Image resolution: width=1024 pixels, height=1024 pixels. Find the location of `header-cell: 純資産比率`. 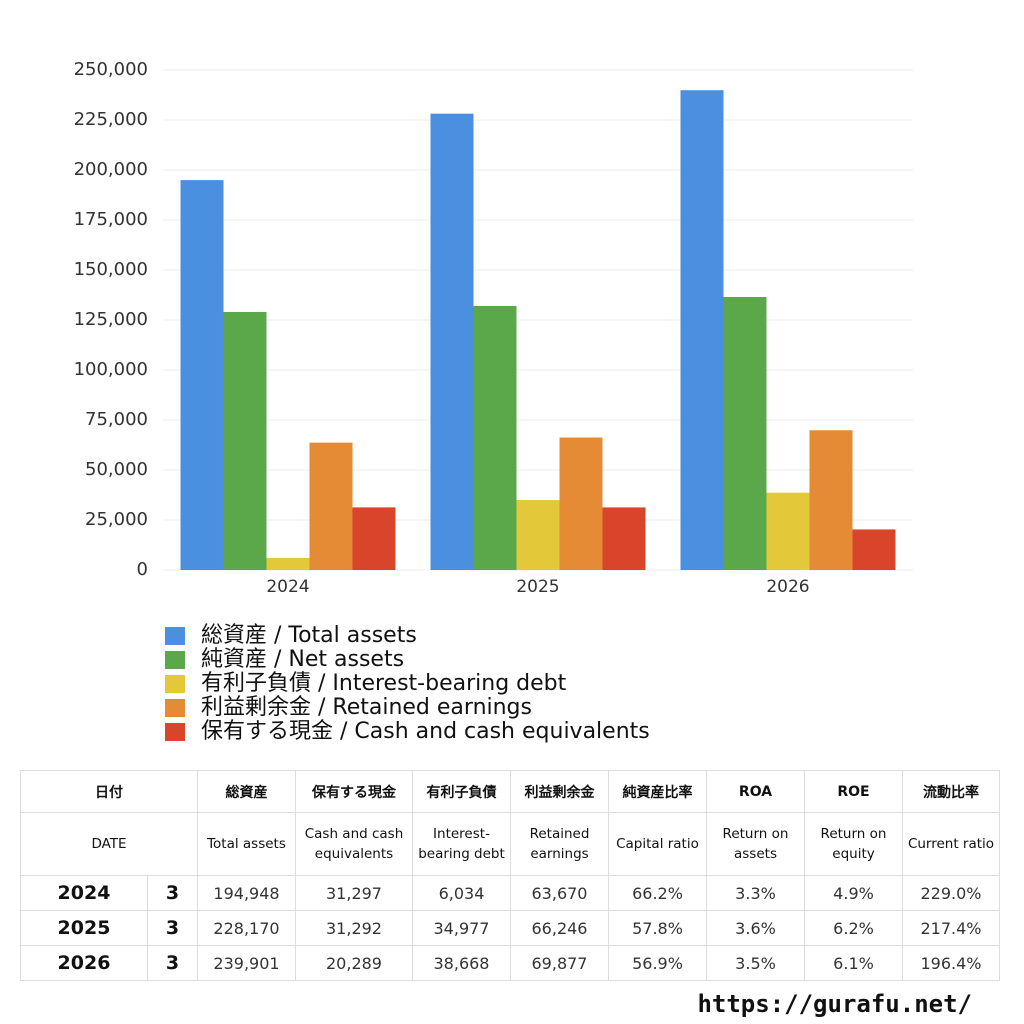

header-cell: 純資産比率 is located at coordinates (657, 791).